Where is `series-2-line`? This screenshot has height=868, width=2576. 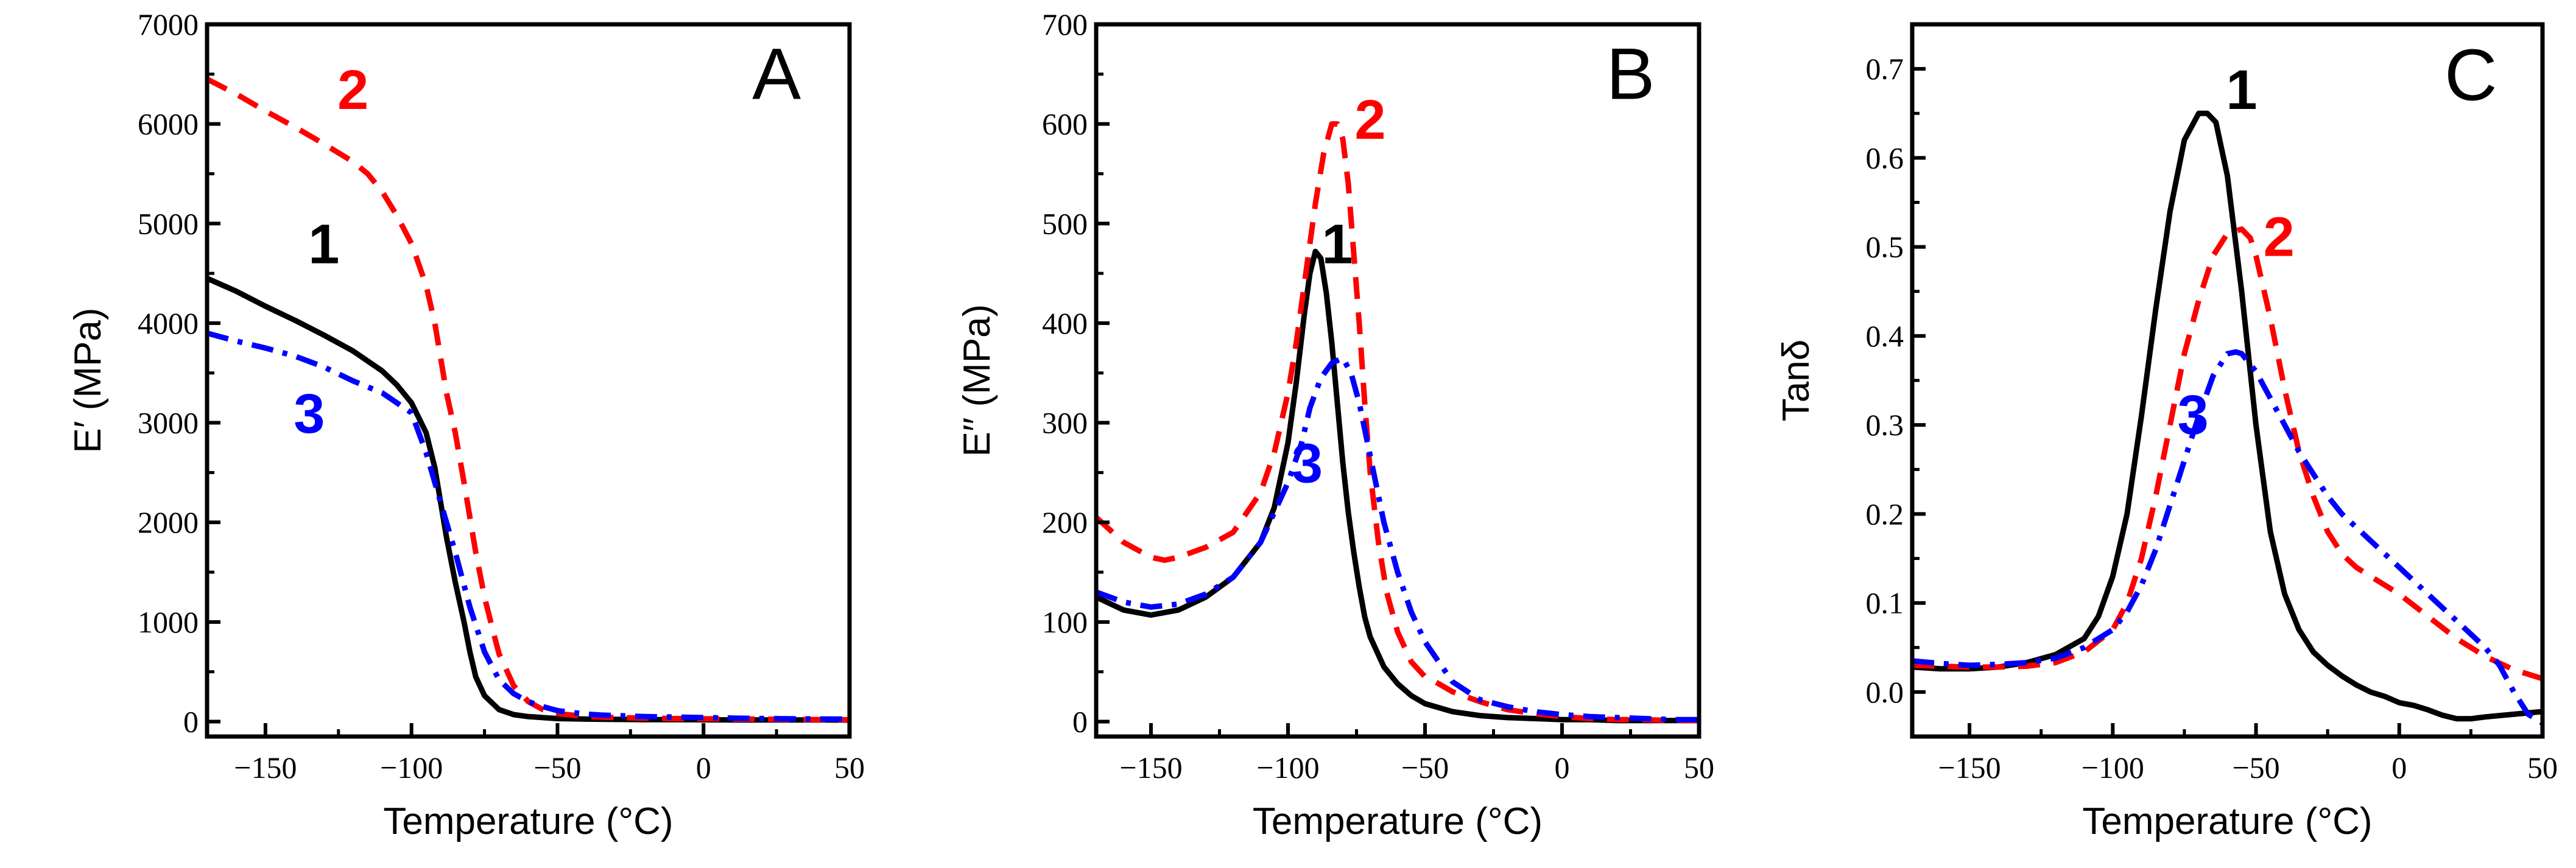 series-2-line is located at coordinates (2227, 454).